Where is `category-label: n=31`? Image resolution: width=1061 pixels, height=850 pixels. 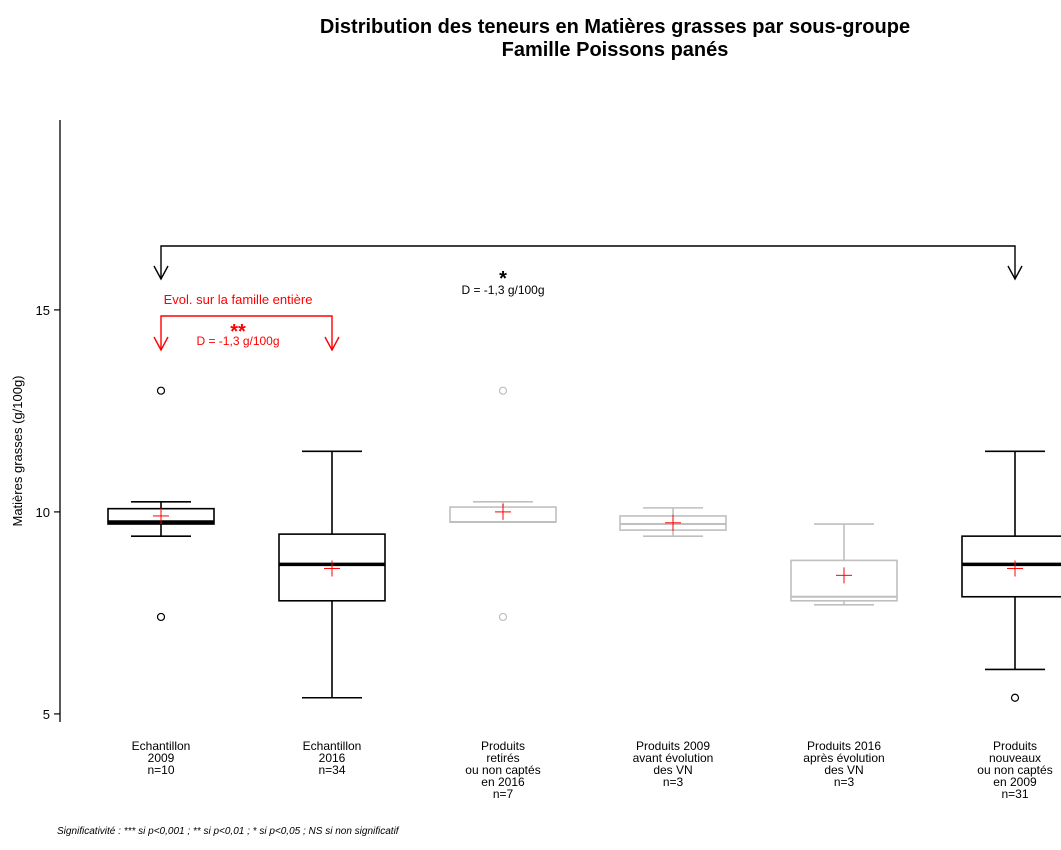 category-label: n=31 is located at coordinates (1014, 794).